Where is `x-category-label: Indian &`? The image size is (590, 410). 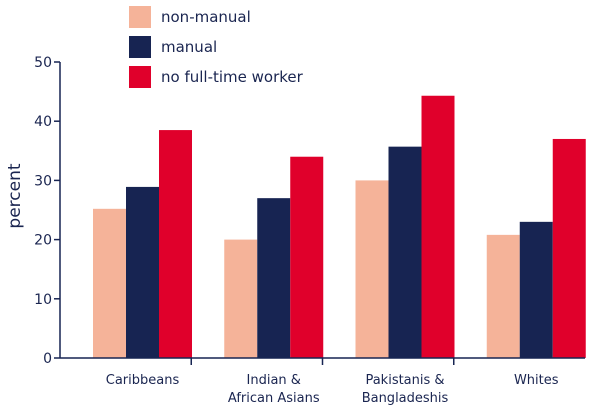
x-category-label: Indian & is located at coordinates (274, 380).